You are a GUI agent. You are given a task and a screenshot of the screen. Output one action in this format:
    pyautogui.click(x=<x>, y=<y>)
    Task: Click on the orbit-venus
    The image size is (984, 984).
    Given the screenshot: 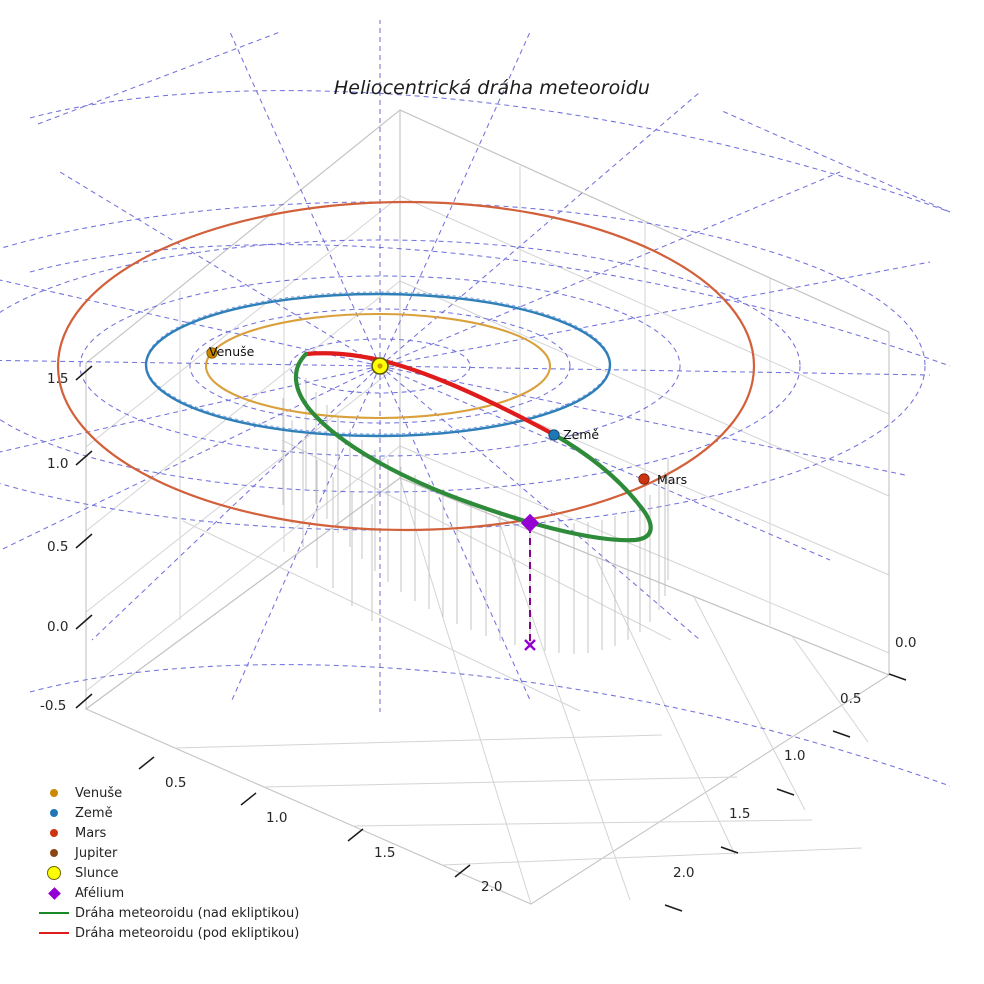 What is the action you would take?
    pyautogui.click(x=378, y=366)
    